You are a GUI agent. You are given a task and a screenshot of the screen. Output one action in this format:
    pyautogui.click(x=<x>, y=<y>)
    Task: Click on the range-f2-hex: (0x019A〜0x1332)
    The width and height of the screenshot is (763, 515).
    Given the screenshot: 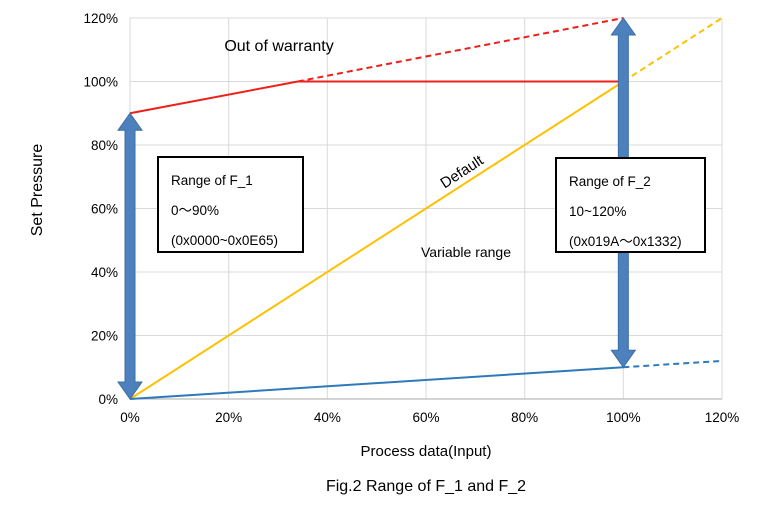 What is the action you would take?
    pyautogui.click(x=625, y=241)
    